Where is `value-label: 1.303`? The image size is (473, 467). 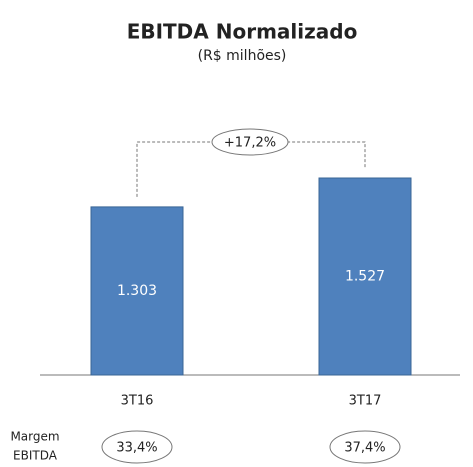
value-label: 1.303 is located at coordinates (137, 291).